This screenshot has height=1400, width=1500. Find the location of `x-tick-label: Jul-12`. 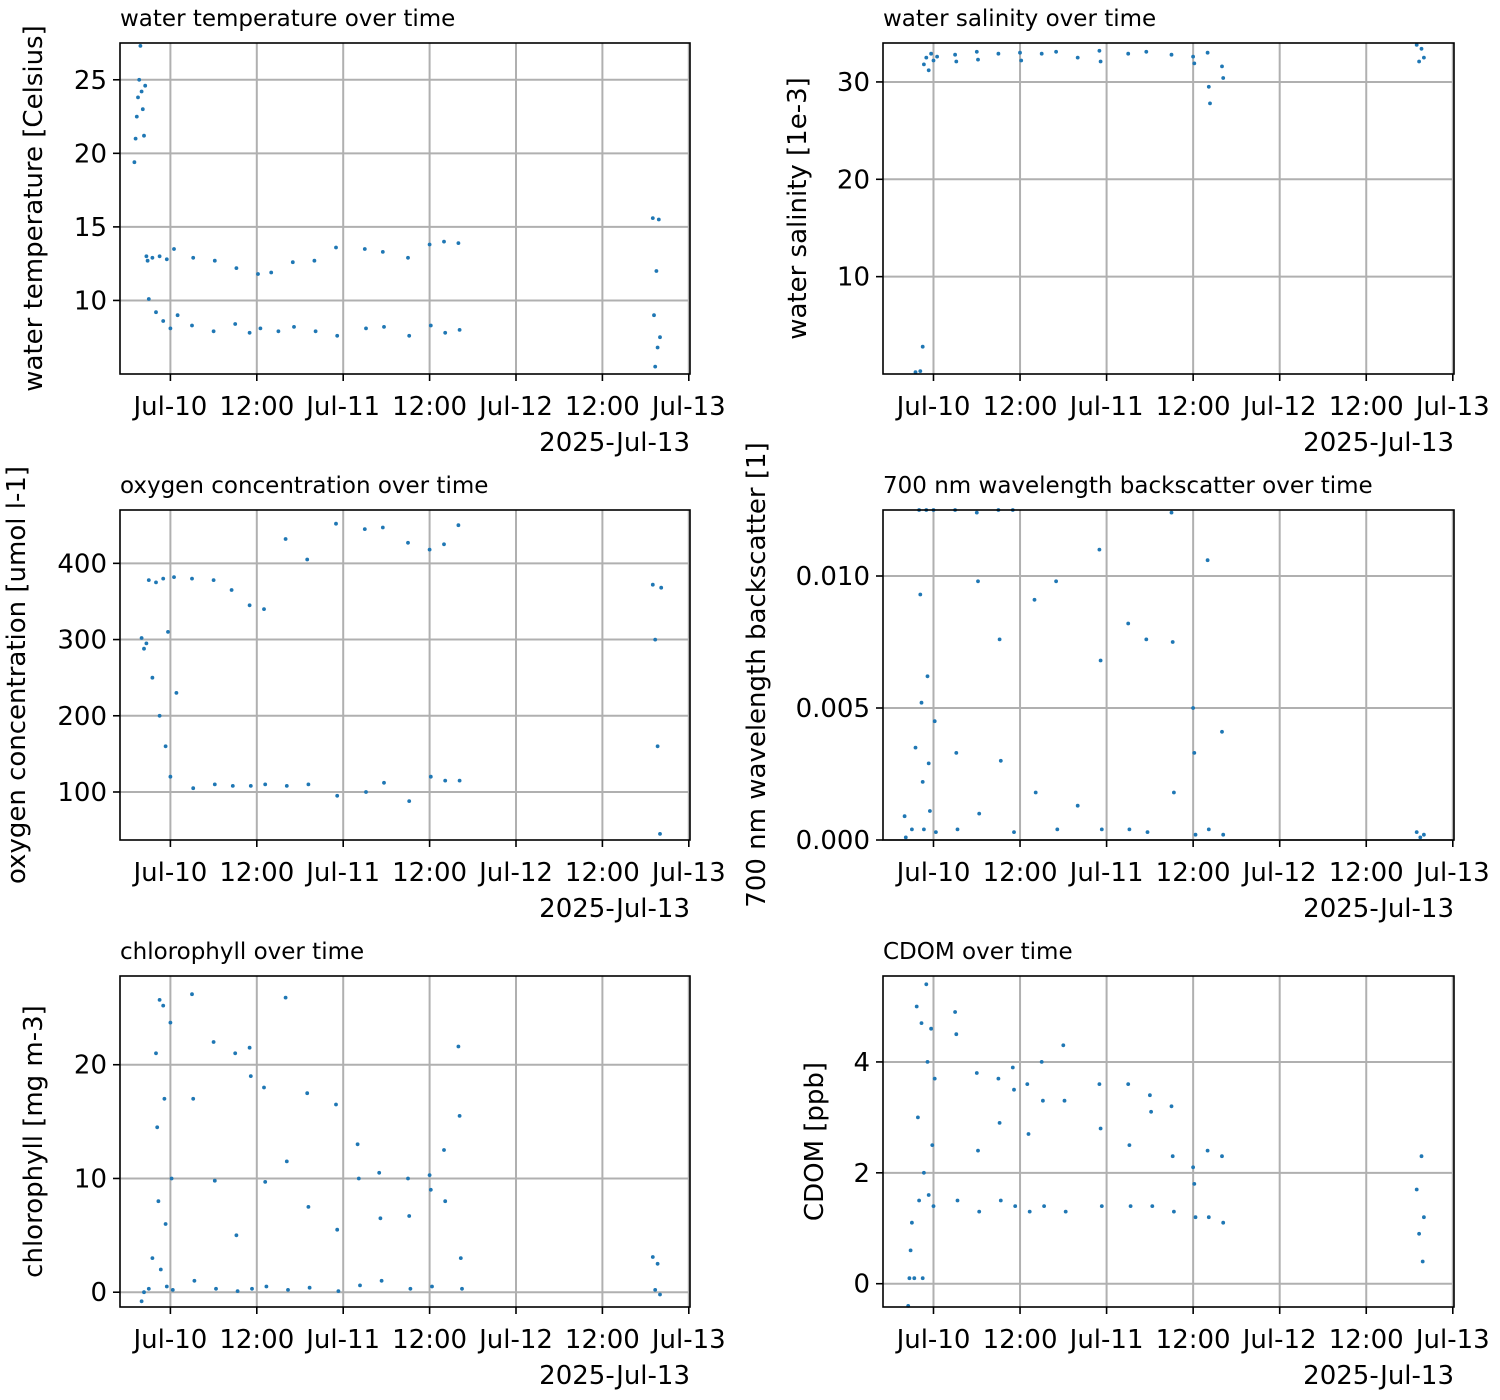

x-tick-label: Jul-12 is located at coordinates (515, 1340).